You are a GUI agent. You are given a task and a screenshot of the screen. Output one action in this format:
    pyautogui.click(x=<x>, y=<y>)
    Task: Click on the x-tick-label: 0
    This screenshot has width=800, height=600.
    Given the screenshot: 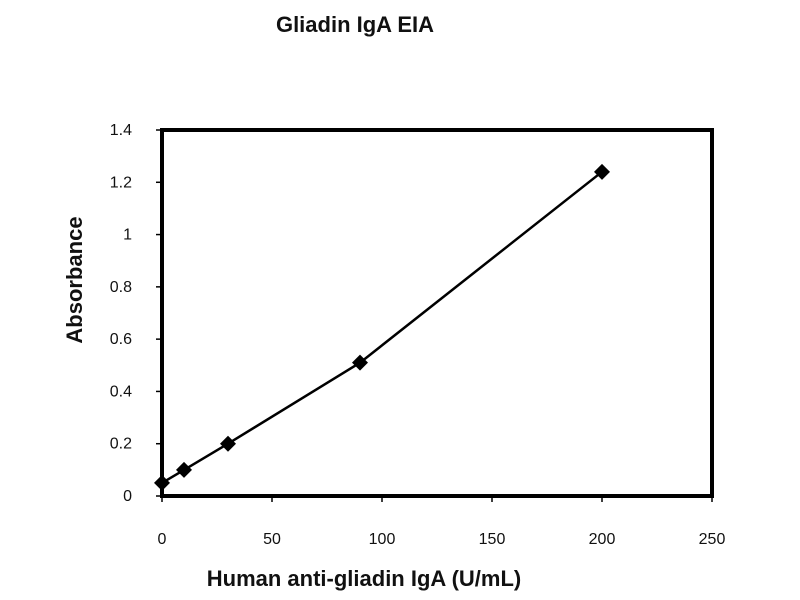 What is the action you would take?
    pyautogui.click(x=162, y=539)
    